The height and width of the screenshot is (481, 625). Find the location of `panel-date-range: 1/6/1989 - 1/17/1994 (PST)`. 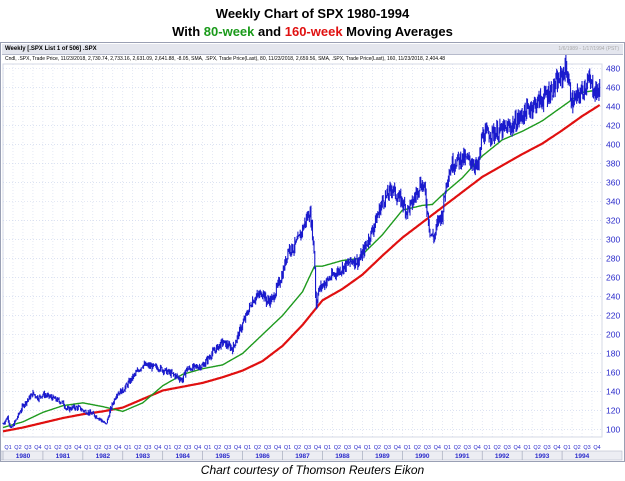

panel-date-range: 1/6/1989 - 1/17/1994 (PST) is located at coordinates (588, 49).